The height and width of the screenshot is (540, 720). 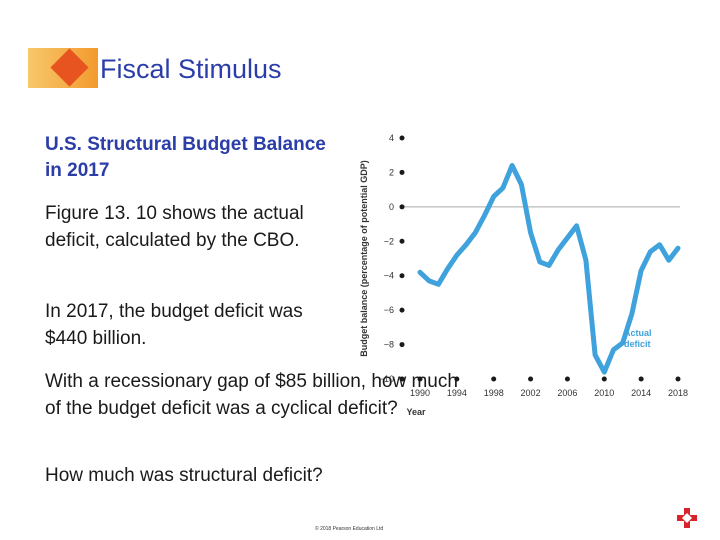 What do you see at coordinates (185, 157) in the screenshot?
I see `slide-heading: U.S. Structural Budget Balance in 2017` at bounding box center [185, 157].